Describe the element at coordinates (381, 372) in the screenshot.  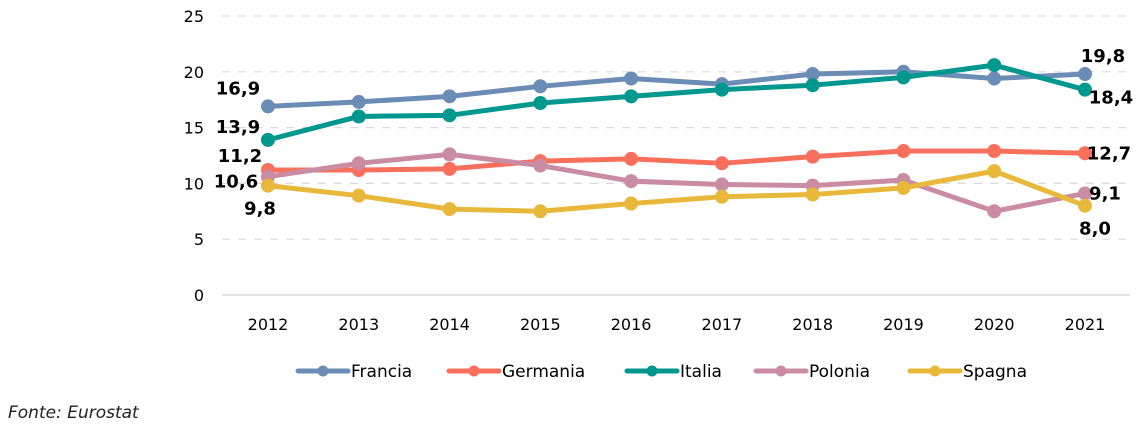
I see `legend-label: Francia` at that location.